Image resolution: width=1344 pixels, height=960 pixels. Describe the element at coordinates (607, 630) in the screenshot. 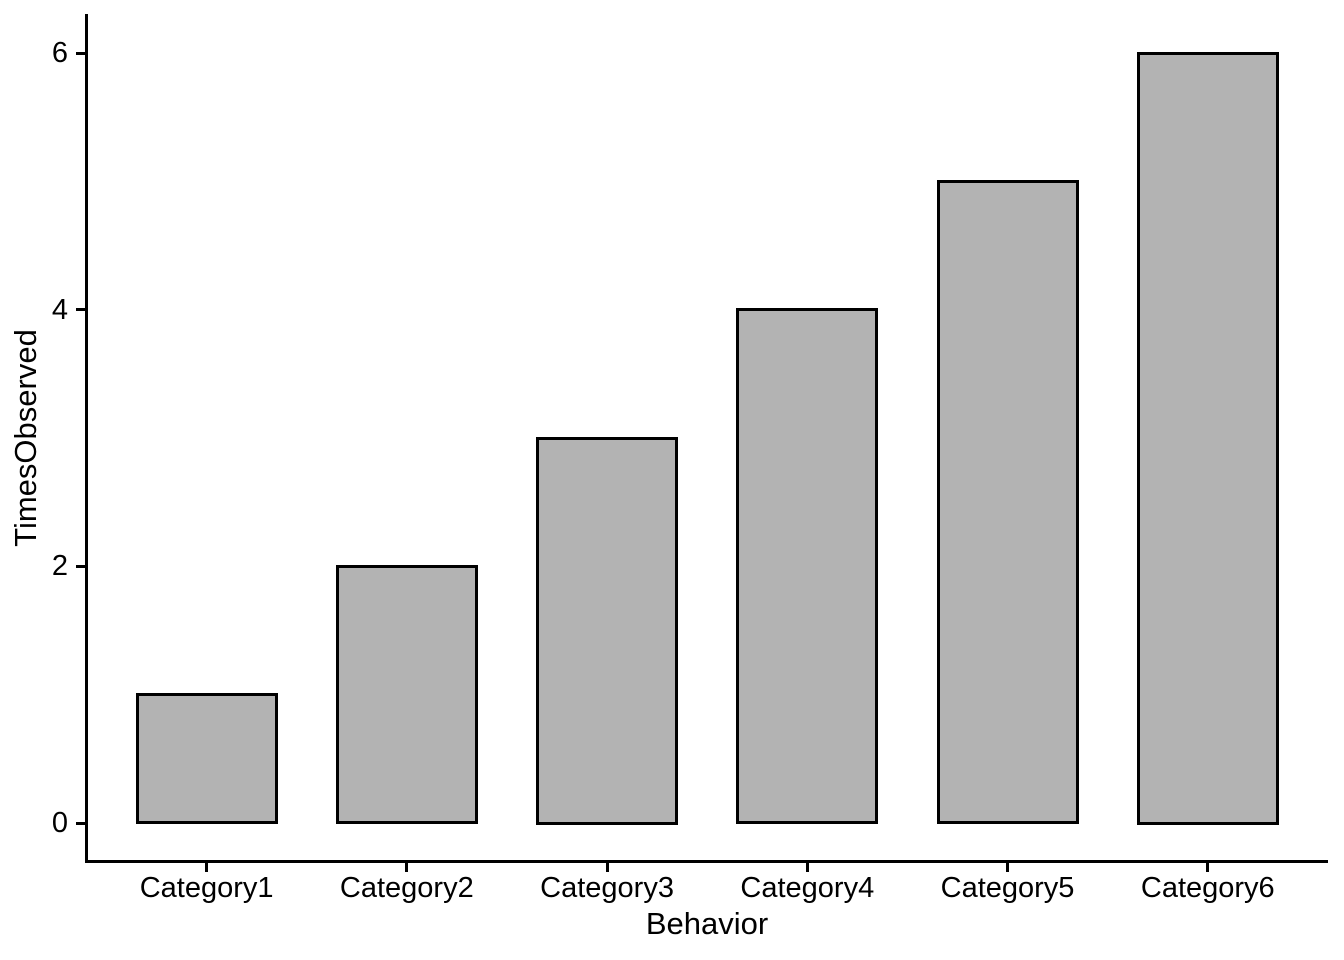

I see `bar-category3` at that location.